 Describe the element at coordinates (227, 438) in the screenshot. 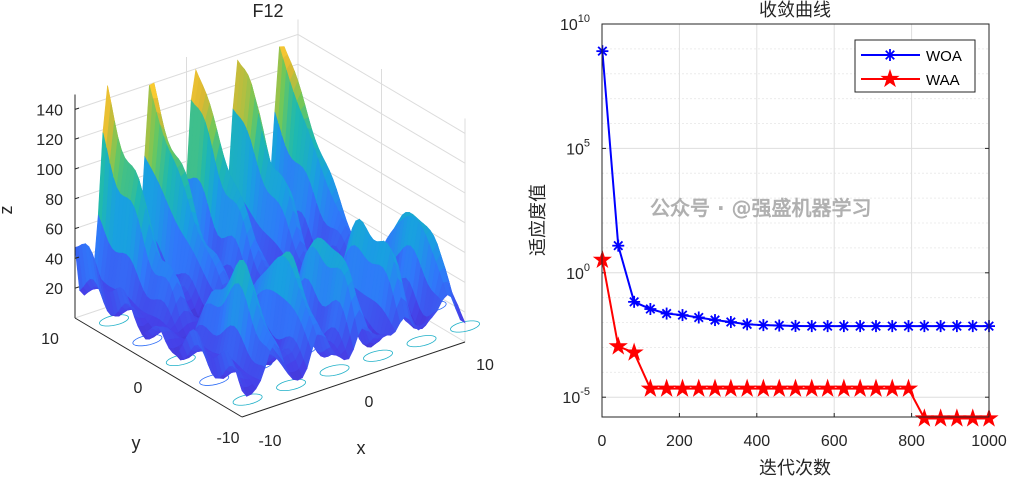

I see `y-tick-label: -10` at that location.